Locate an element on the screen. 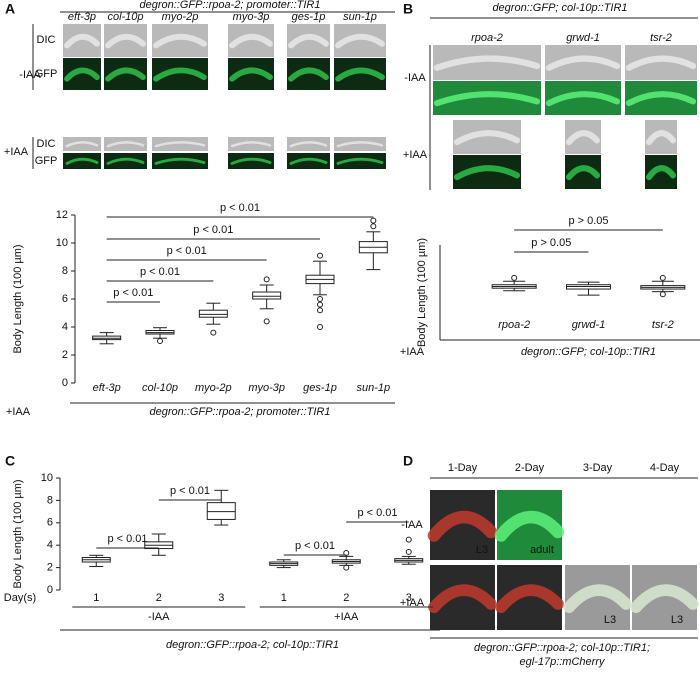 This screenshot has width=700, height=675. column-header: 3-Day is located at coordinates (598, 468).